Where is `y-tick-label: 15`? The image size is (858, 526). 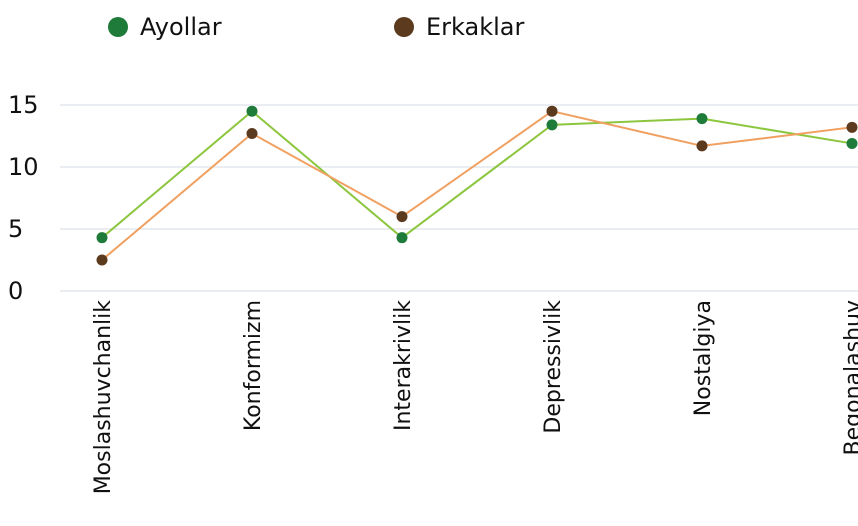 y-tick-label: 15 is located at coordinates (23, 105).